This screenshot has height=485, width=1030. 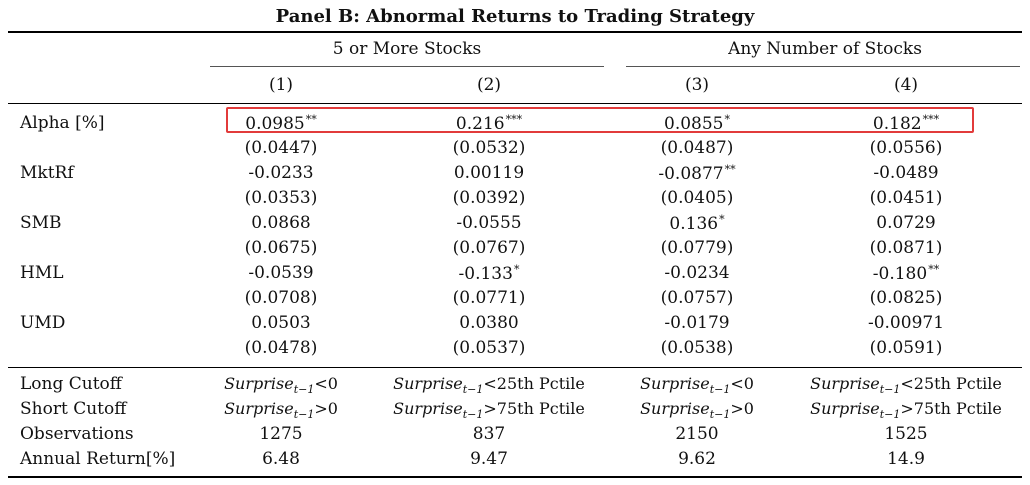 What do you see at coordinates (489, 148) in the screenshot?
I see `cell-value: (0.0532)` at bounding box center [489, 148].